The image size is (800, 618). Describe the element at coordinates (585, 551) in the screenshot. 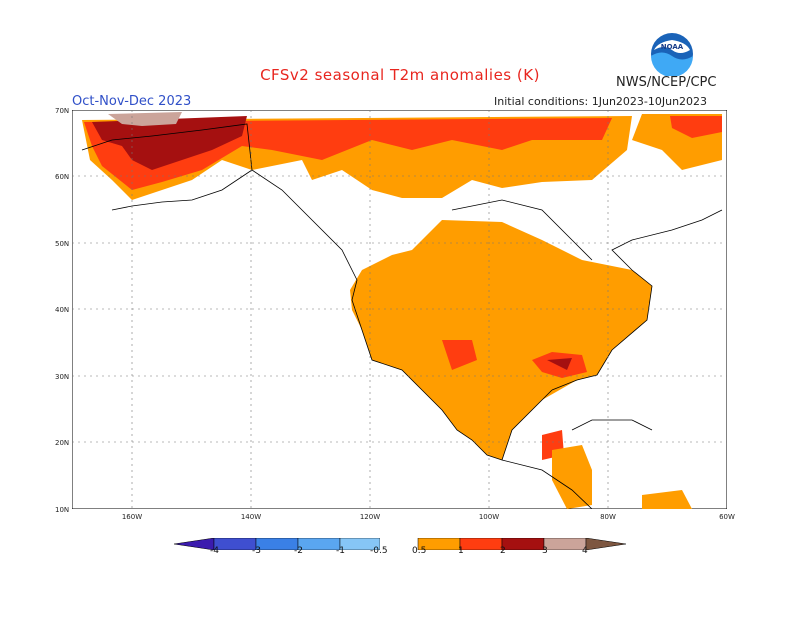

I see `legend-label: 4` at that location.